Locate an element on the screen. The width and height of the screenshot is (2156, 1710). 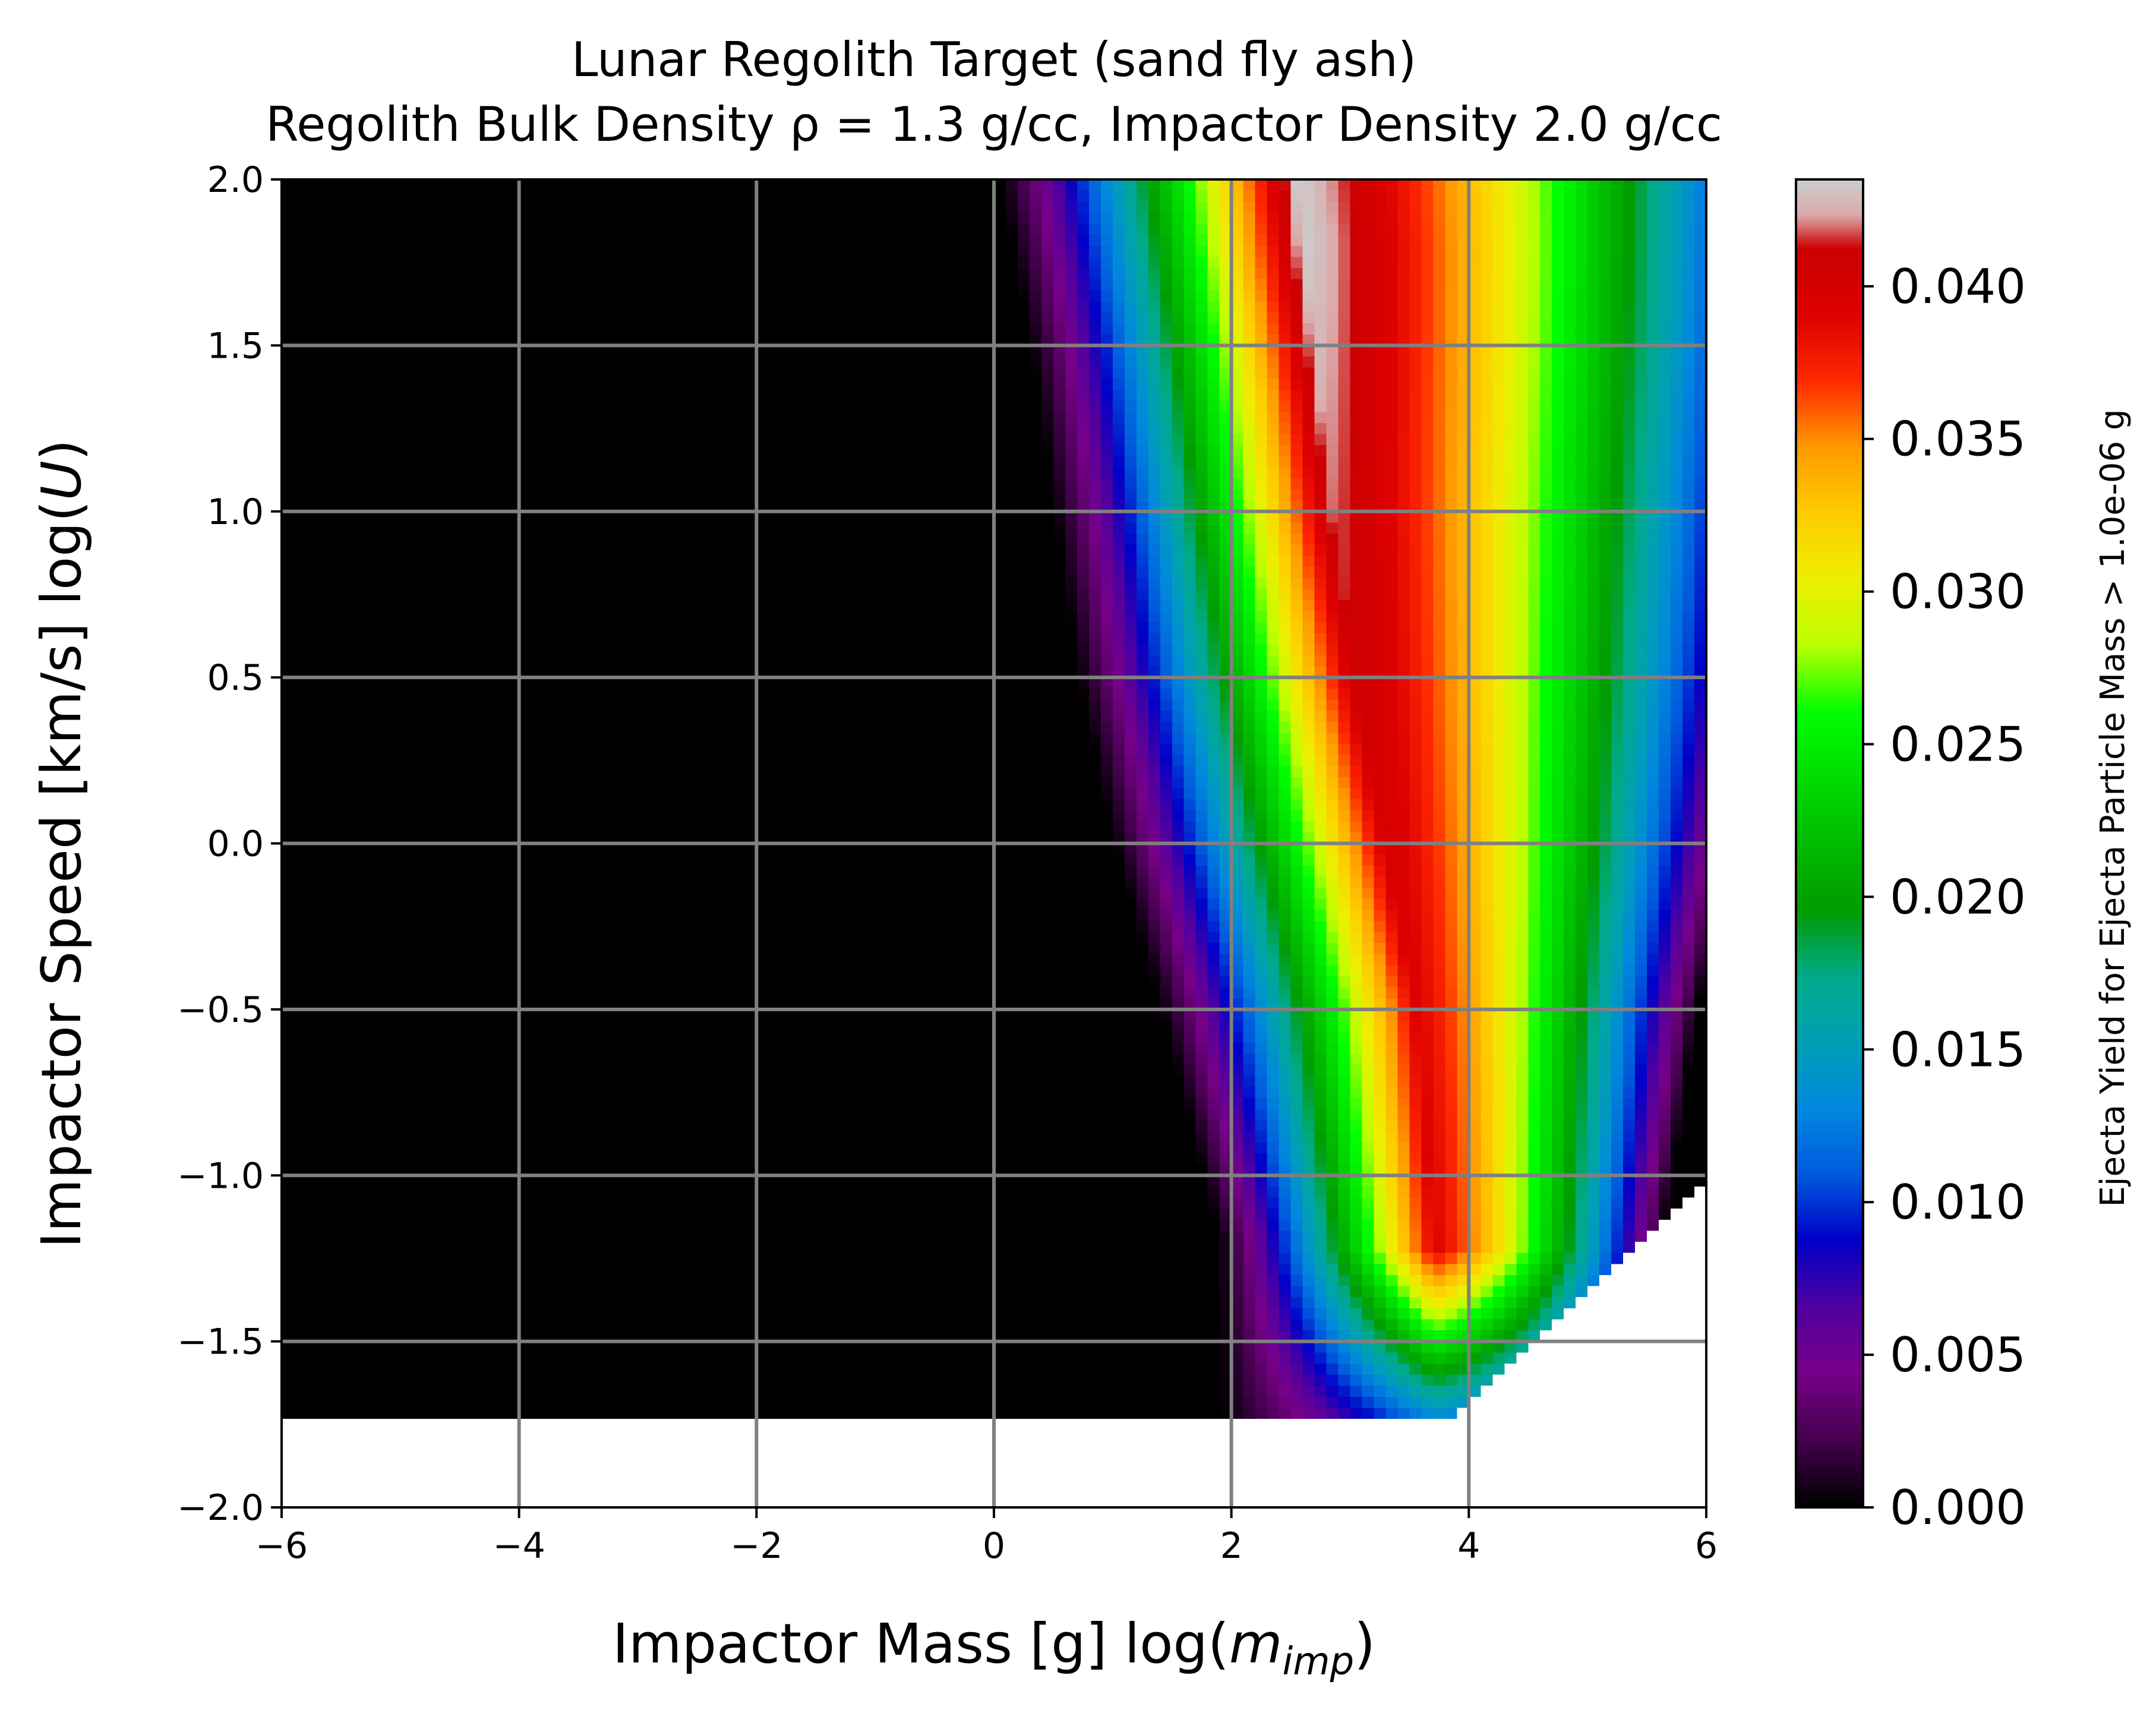
colorbar-gradient is located at coordinates (1829, 843).